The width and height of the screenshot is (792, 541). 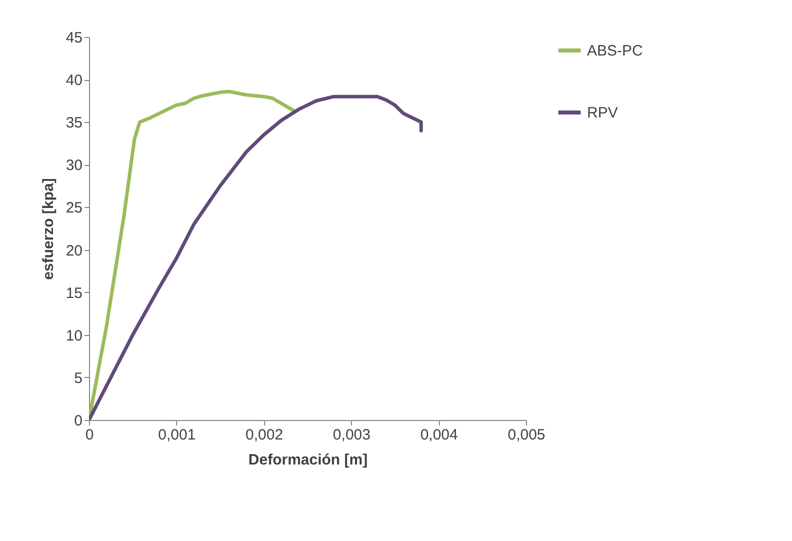 What do you see at coordinates (74, 208) in the screenshot?
I see `y-tick-label: 25` at bounding box center [74, 208].